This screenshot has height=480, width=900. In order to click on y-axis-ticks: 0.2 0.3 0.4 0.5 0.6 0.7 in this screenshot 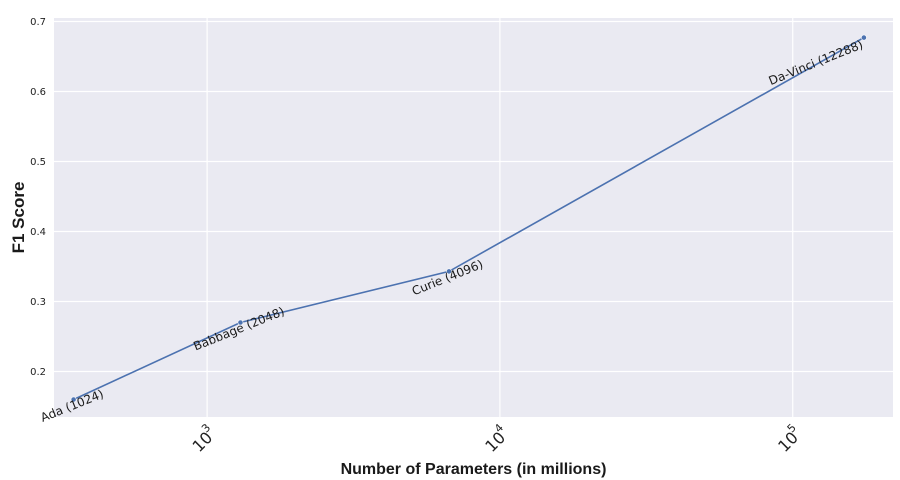, I will do `click(38, 197)`.